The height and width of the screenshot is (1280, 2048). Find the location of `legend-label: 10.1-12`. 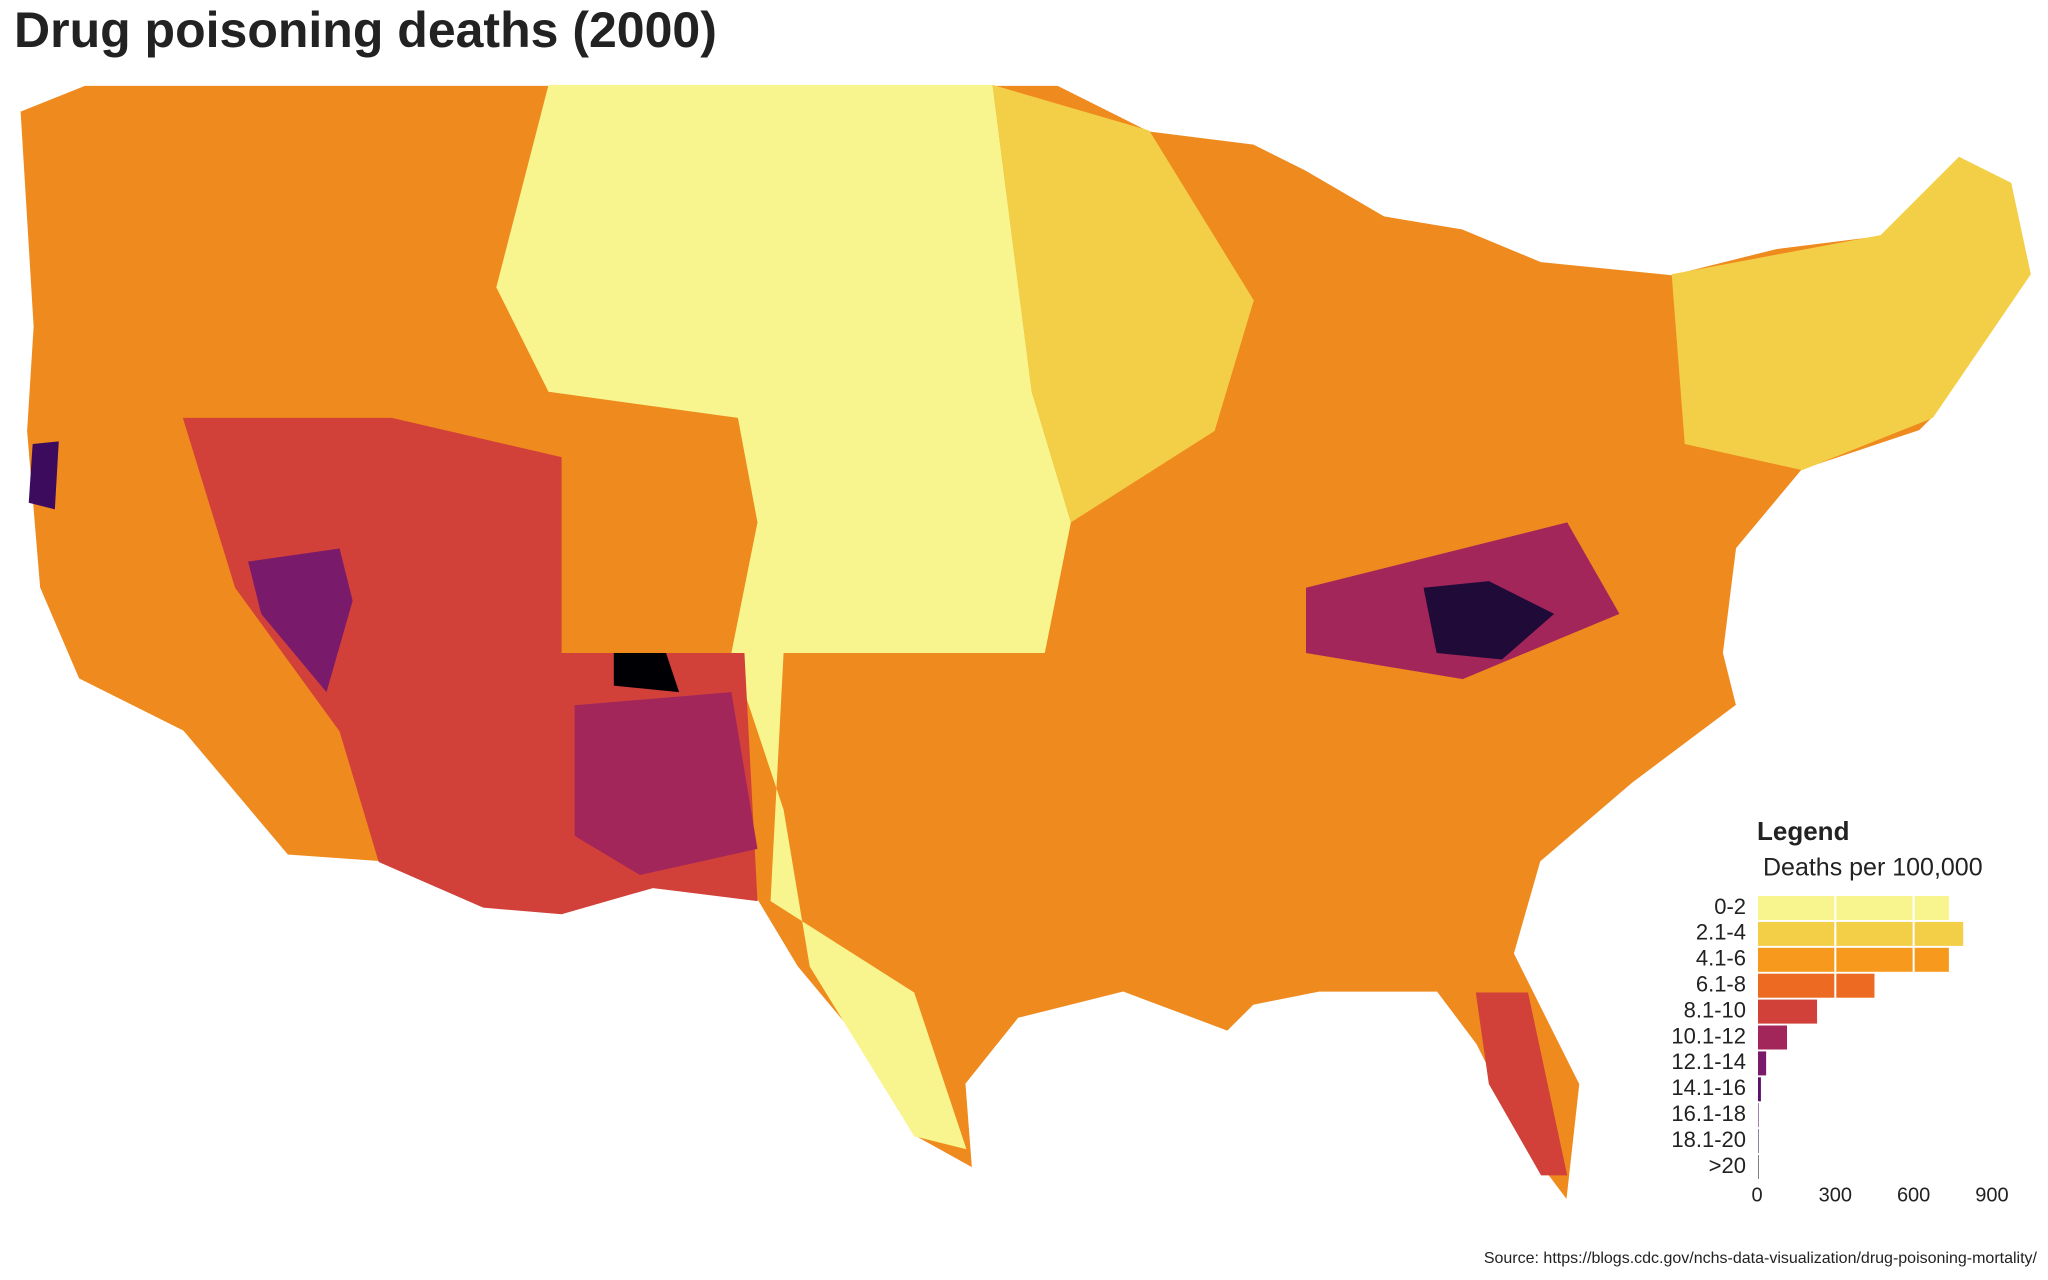

legend-label: 10.1-12 is located at coordinates (1708, 1035).